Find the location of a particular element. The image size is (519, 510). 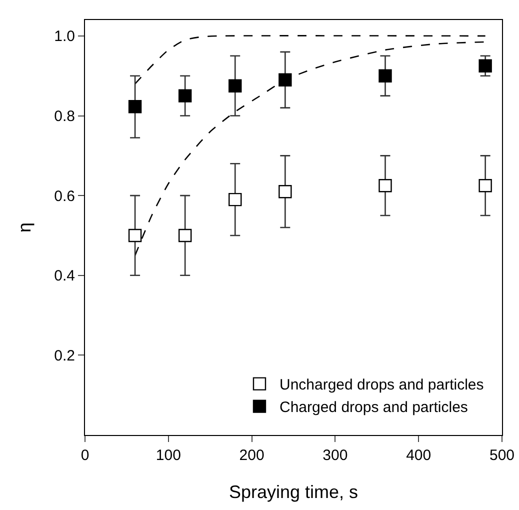

x-tick-label: 400 is located at coordinates (419, 455).